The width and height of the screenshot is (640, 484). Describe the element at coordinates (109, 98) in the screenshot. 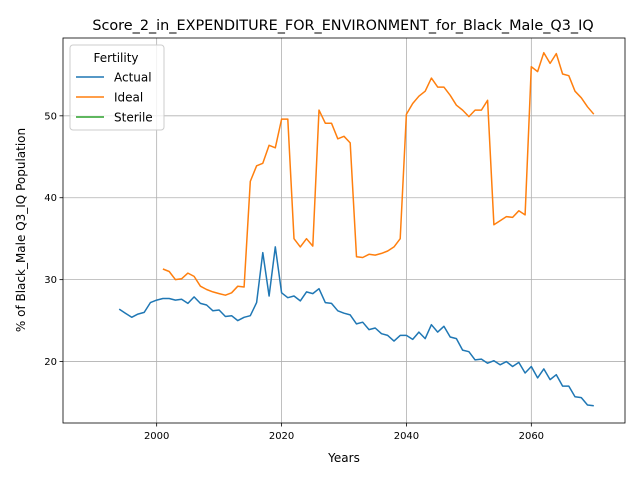

I see `legend-item-ideal: Ideal` at that location.